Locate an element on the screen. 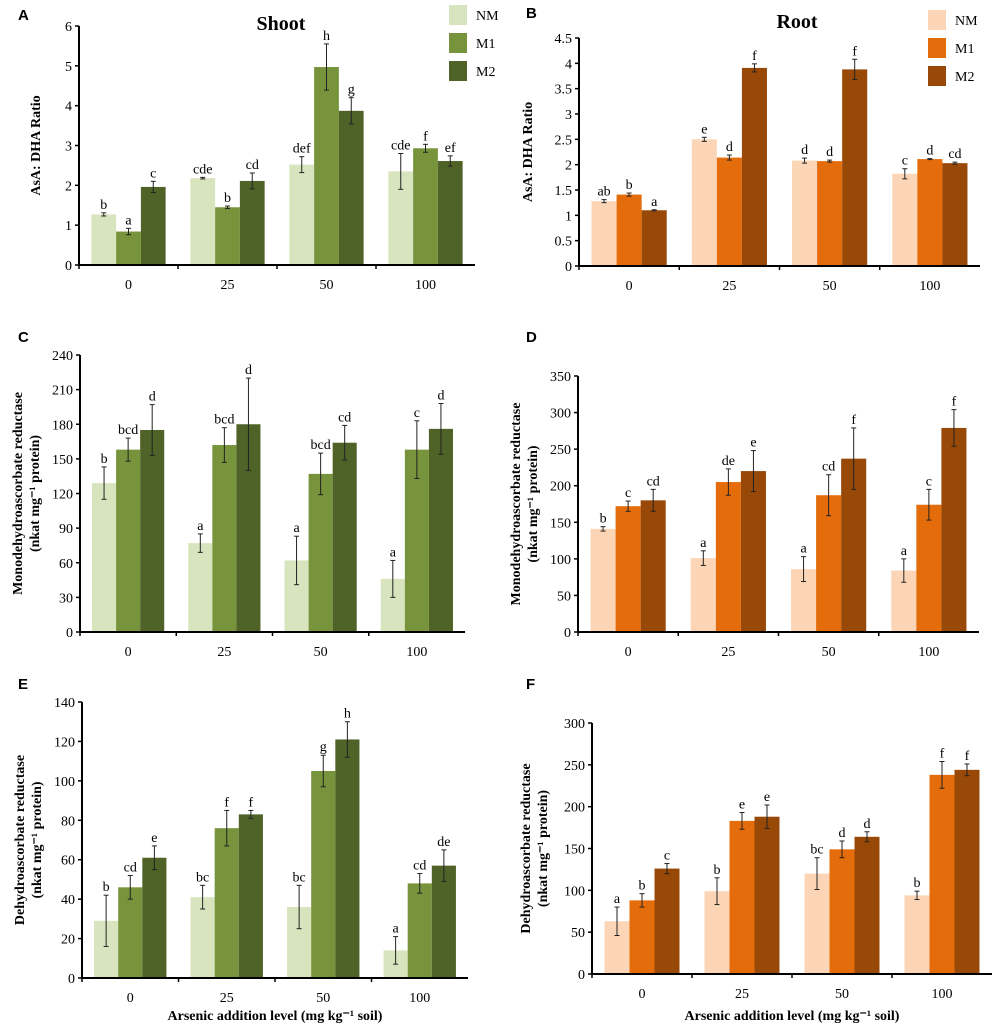  y-tick-label: 4.5 is located at coordinates (564, 39).